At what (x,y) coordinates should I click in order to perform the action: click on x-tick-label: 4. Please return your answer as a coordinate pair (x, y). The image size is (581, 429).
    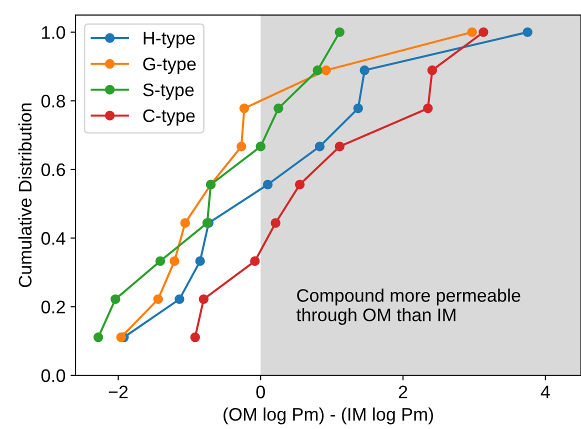
    Looking at the image, I should click on (545, 392).